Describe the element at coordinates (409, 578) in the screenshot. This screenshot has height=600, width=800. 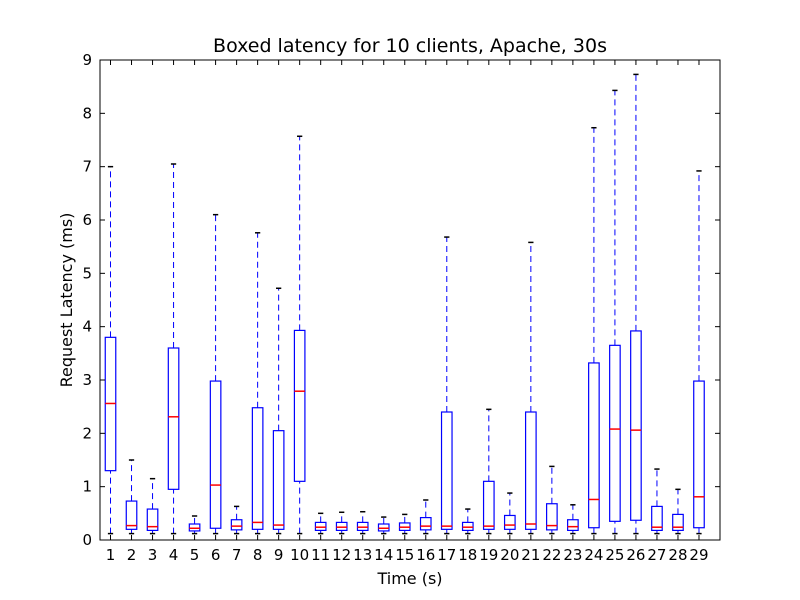
I see `x-axis-label: Time (s)` at that location.